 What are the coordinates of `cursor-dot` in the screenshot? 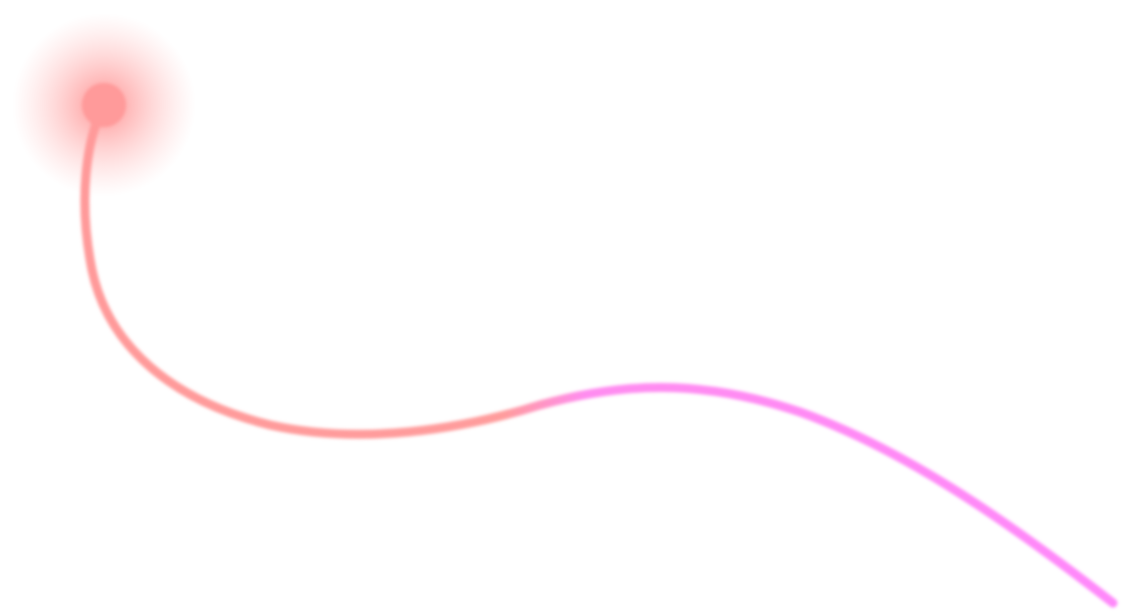 It's located at (104, 105).